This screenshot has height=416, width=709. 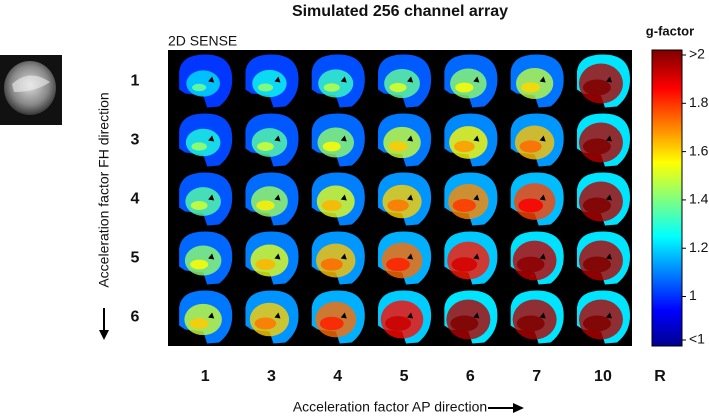 What do you see at coordinates (697, 54) in the screenshot?
I see `colorbar-tick-label: >2` at bounding box center [697, 54].